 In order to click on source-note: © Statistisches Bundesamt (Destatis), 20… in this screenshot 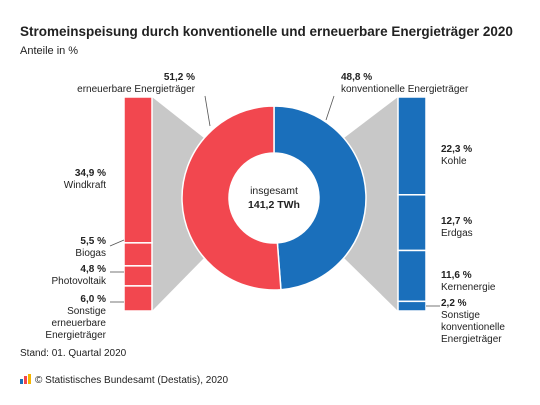, I will do `click(124, 380)`.